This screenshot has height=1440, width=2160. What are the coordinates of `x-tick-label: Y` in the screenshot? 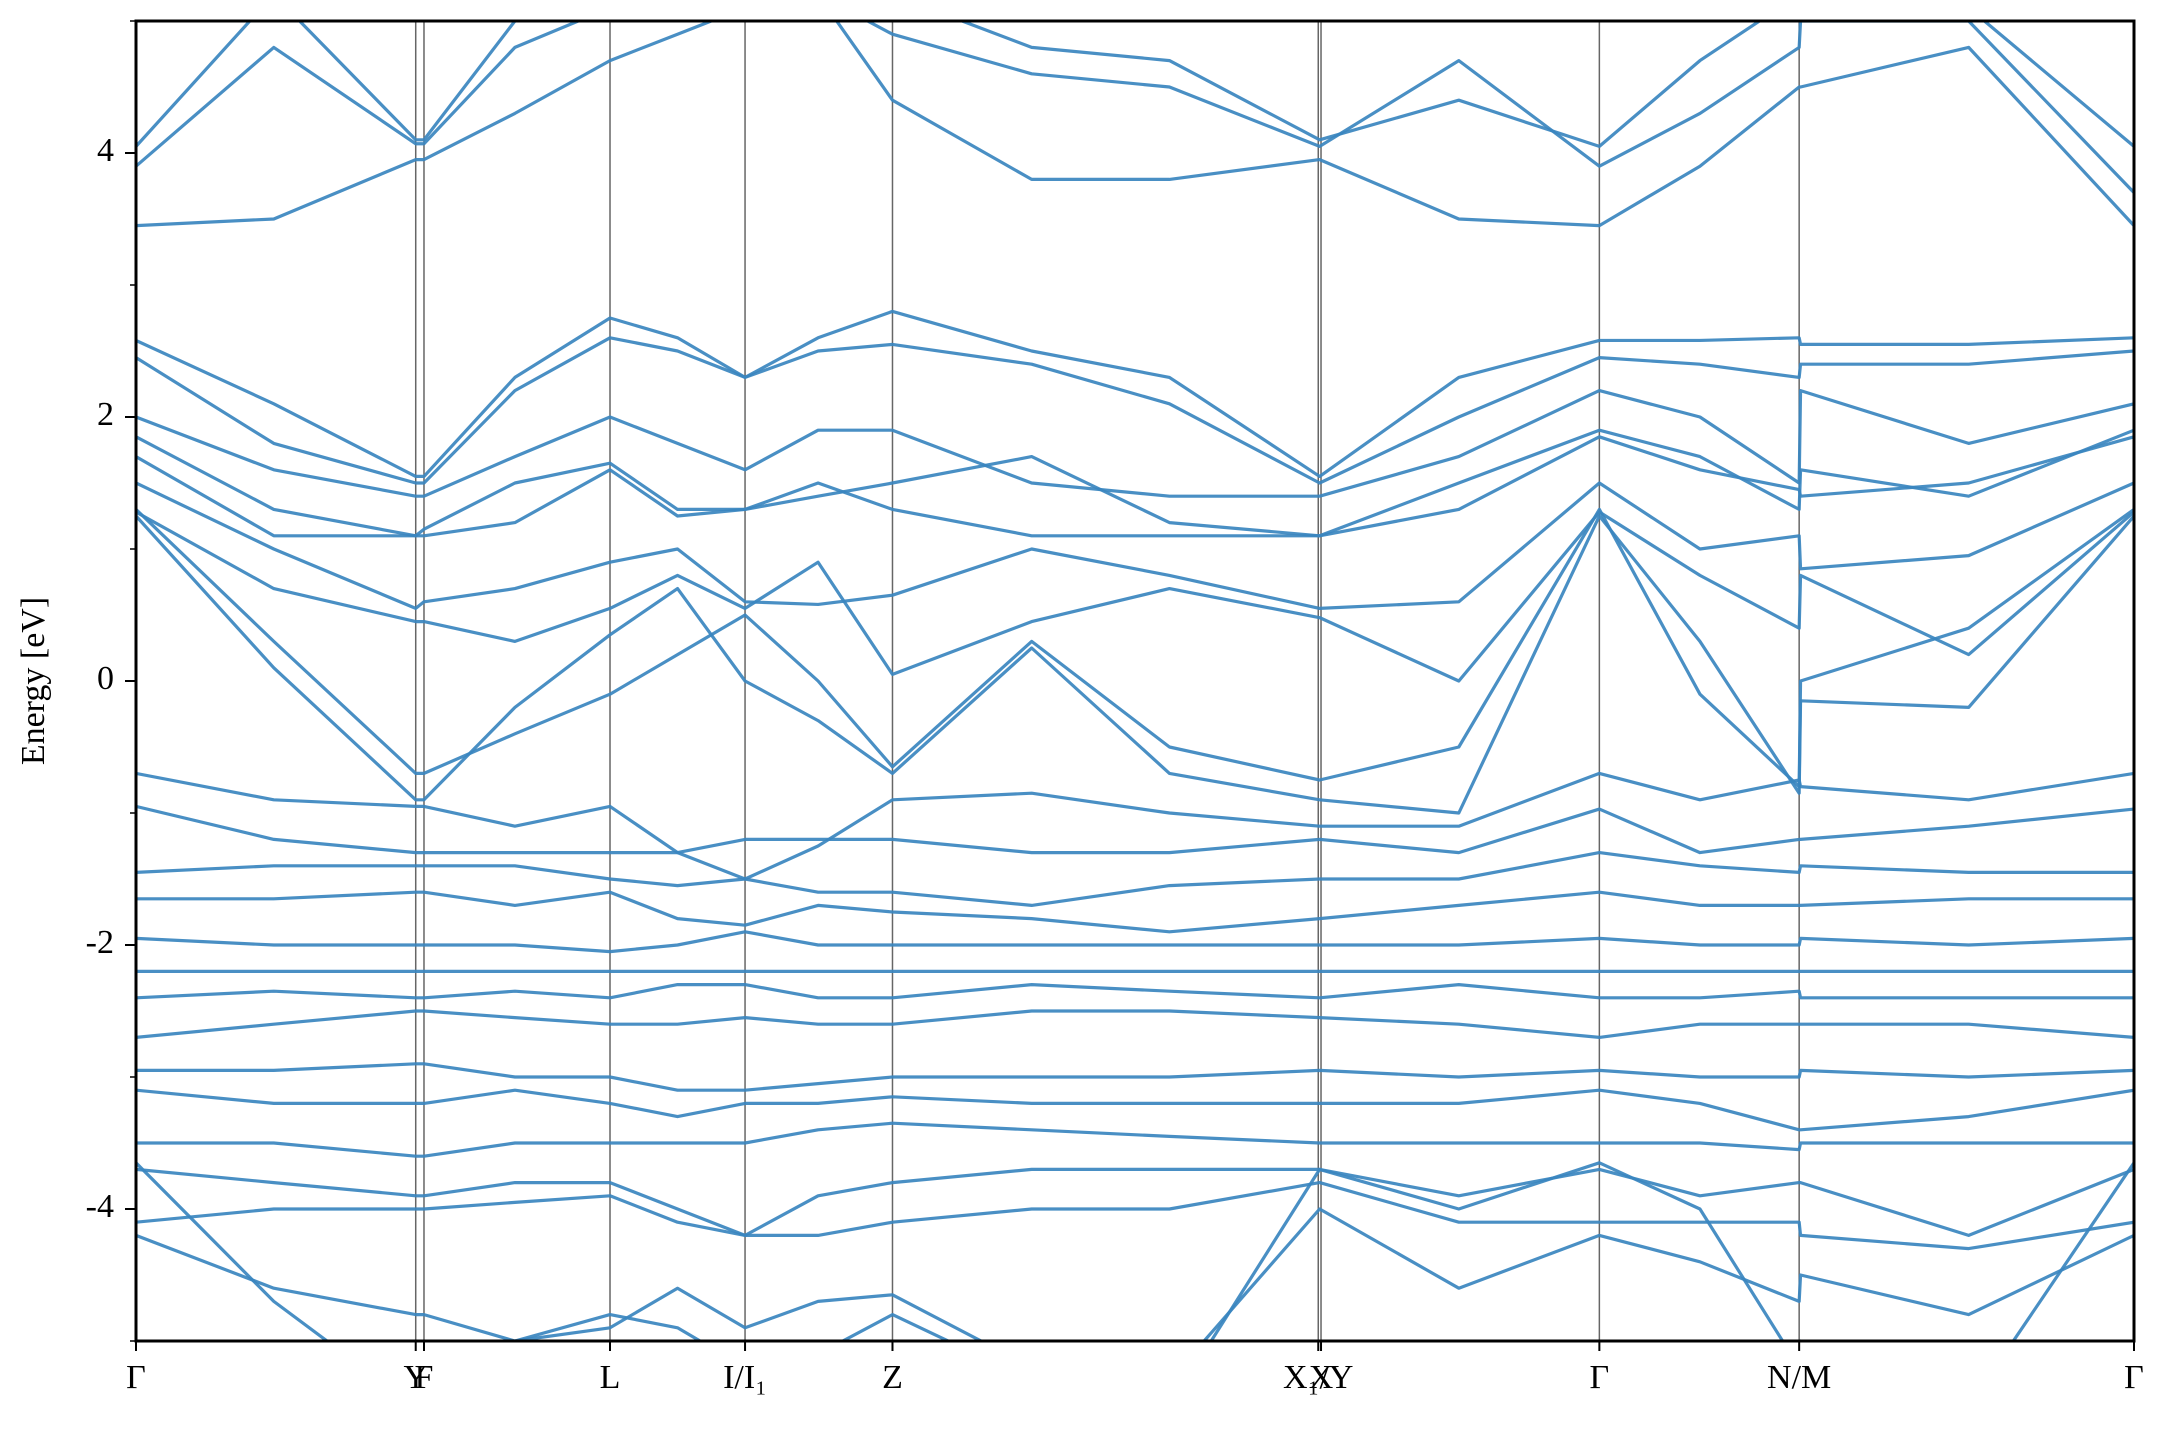 It's located at (415, 1377).